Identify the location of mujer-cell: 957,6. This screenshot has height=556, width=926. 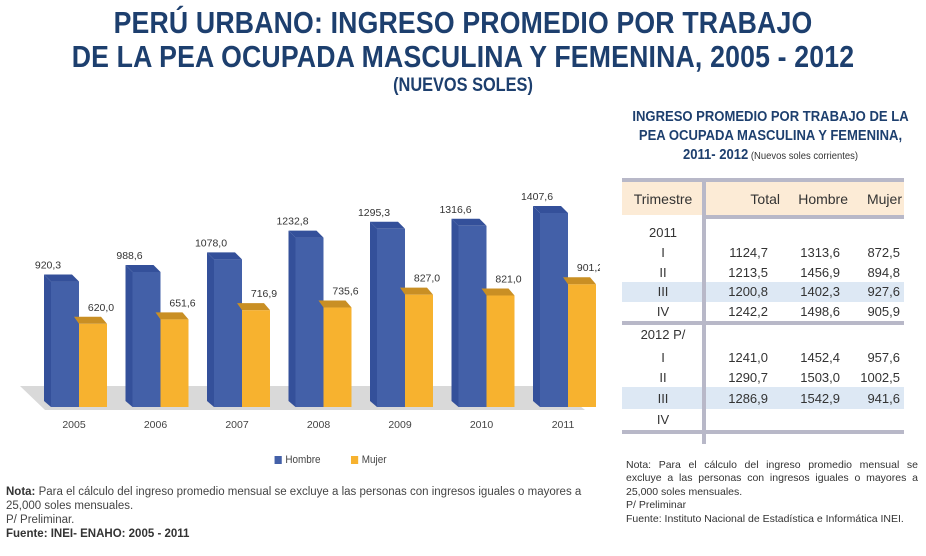
(883, 358).